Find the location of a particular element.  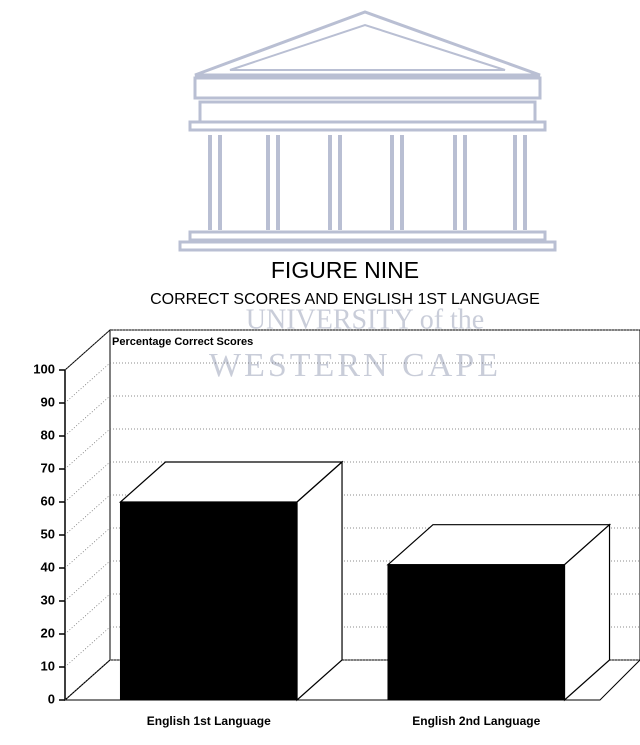

y-tick-label: 0 is located at coordinates (51, 698).